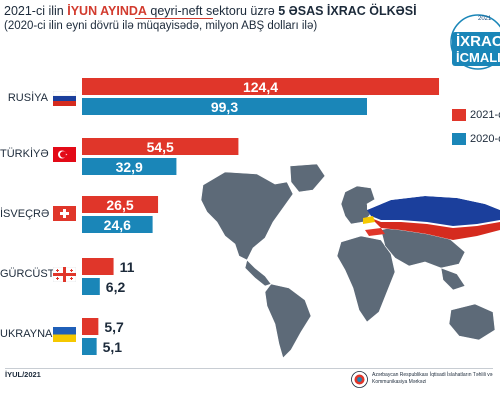  I want to click on bar-georgia-2021, so click(98, 266).